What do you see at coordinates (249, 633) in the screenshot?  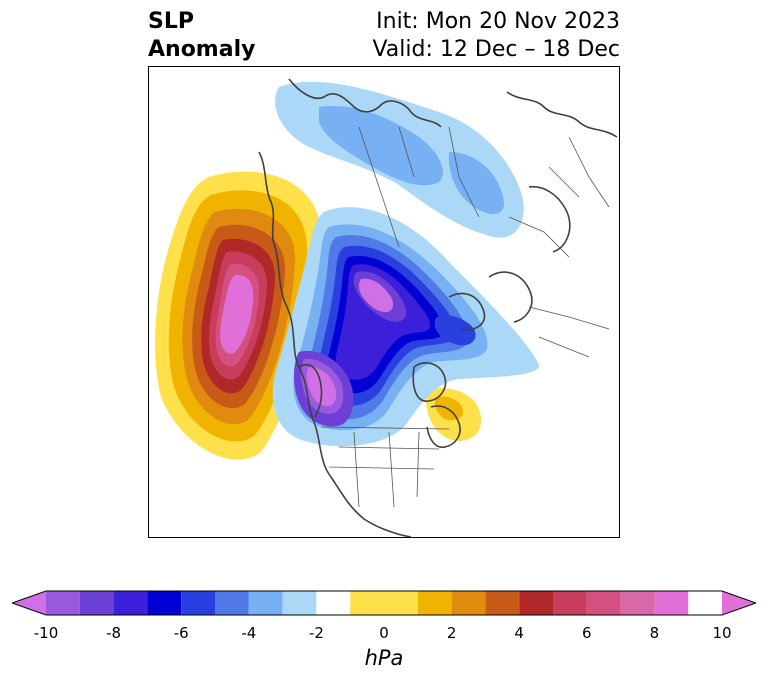 I see `colorbar-tick-label: -4` at bounding box center [249, 633].